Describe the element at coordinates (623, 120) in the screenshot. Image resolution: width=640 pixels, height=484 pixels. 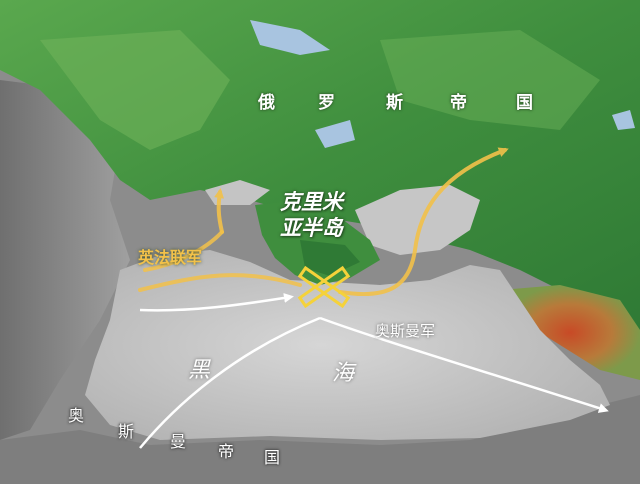
I see `lake-east` at that location.